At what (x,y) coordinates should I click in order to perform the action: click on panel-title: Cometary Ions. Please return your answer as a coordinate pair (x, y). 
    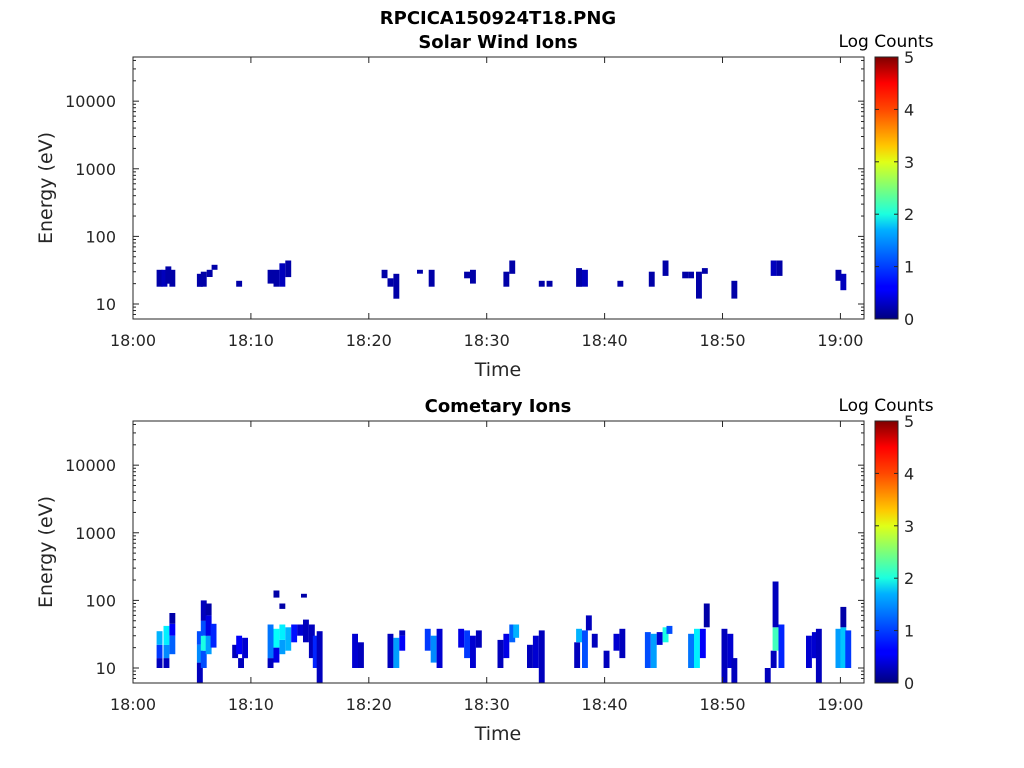
    Looking at the image, I should click on (498, 406).